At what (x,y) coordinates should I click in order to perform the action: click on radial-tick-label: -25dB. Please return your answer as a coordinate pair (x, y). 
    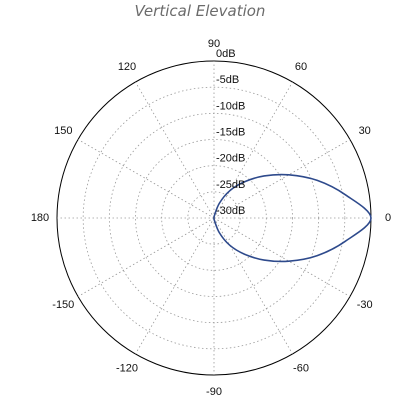
    Looking at the image, I should click on (230, 185).